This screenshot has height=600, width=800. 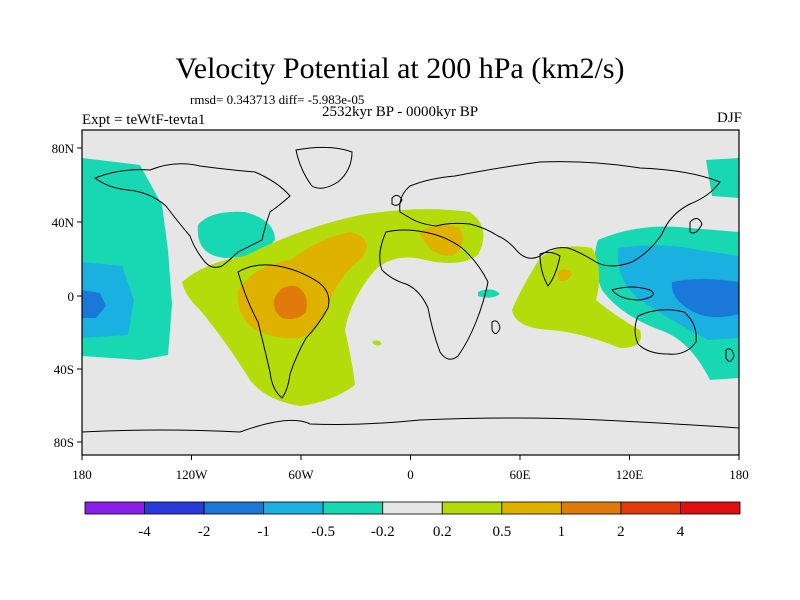 What do you see at coordinates (441, 240) in the screenshot?
I see `contour-pos-mediterranean` at bounding box center [441, 240].